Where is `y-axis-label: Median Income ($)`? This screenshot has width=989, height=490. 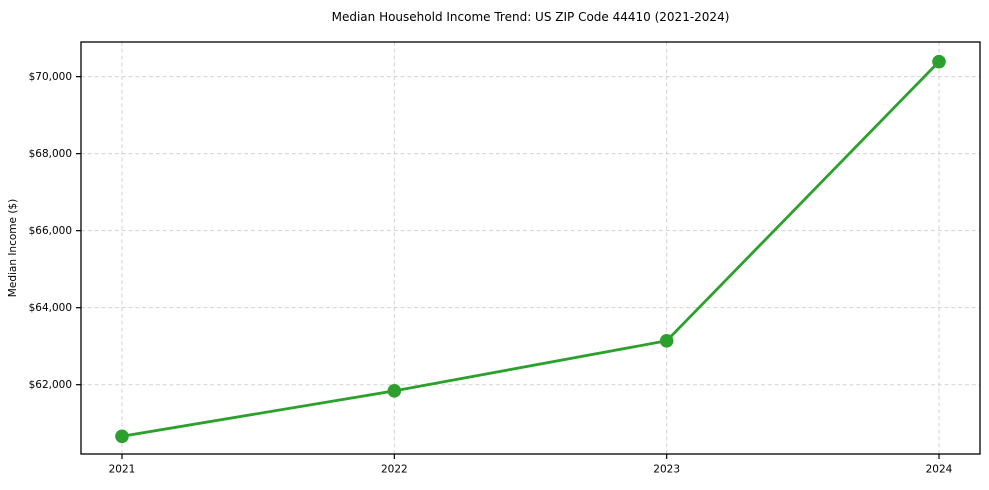
y-axis-label: Median Income ($) is located at coordinates (13, 248).